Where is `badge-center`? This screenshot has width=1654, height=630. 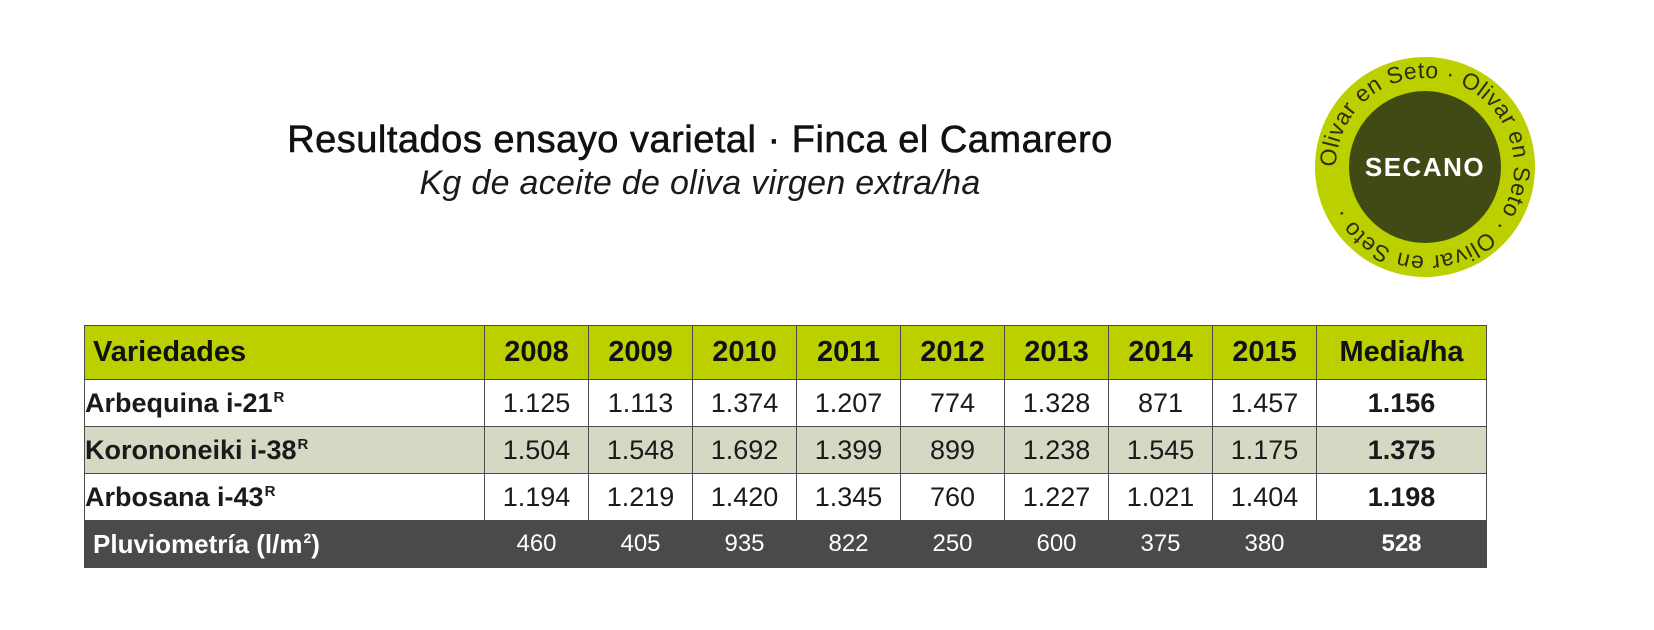
badge-center is located at coordinates (1425, 167).